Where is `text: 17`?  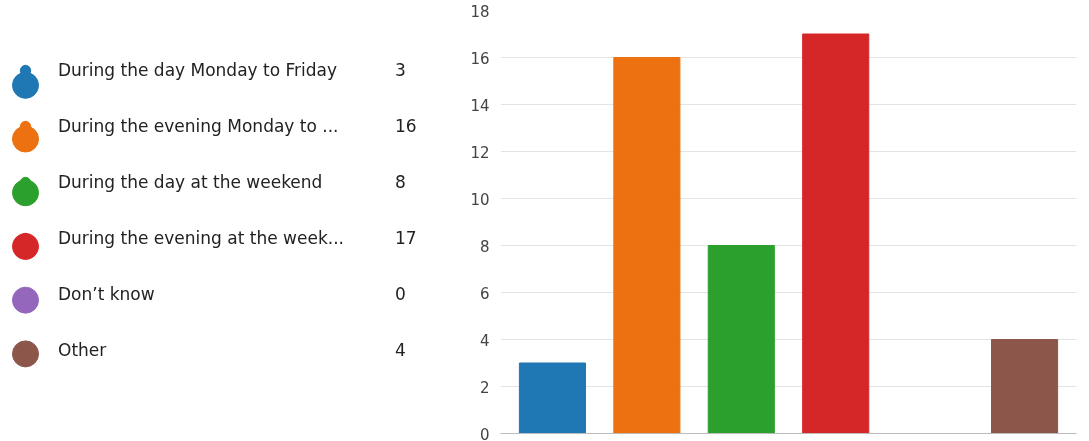
text: 17 is located at coordinates (406, 238).